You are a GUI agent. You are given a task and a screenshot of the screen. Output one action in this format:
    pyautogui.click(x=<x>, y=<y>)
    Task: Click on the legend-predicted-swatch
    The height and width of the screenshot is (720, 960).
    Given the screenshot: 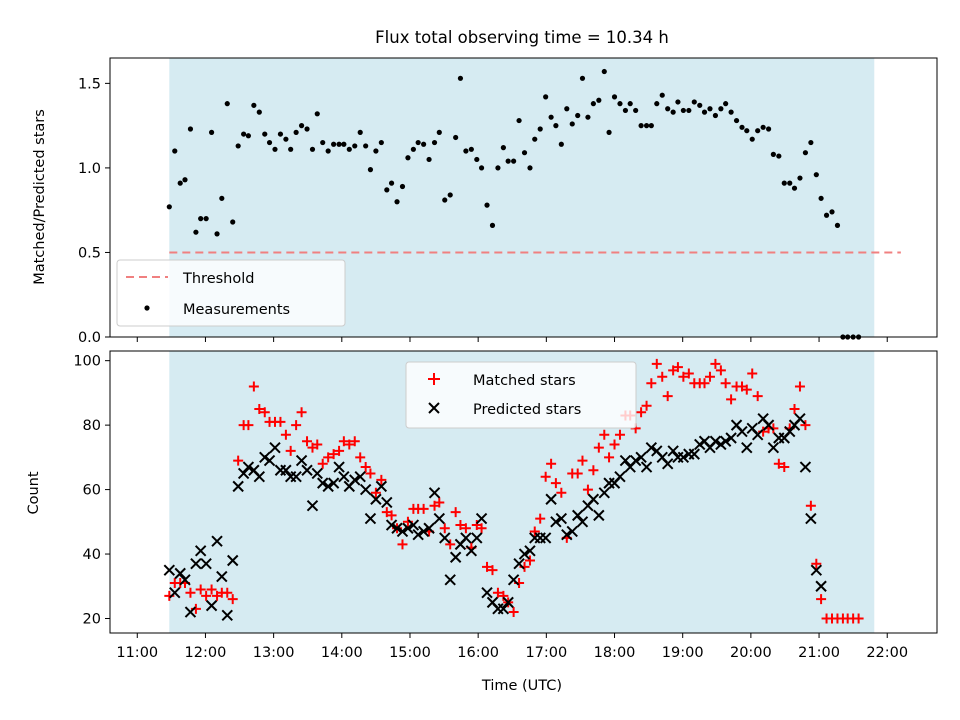 What is the action you would take?
    pyautogui.click(x=434, y=408)
    